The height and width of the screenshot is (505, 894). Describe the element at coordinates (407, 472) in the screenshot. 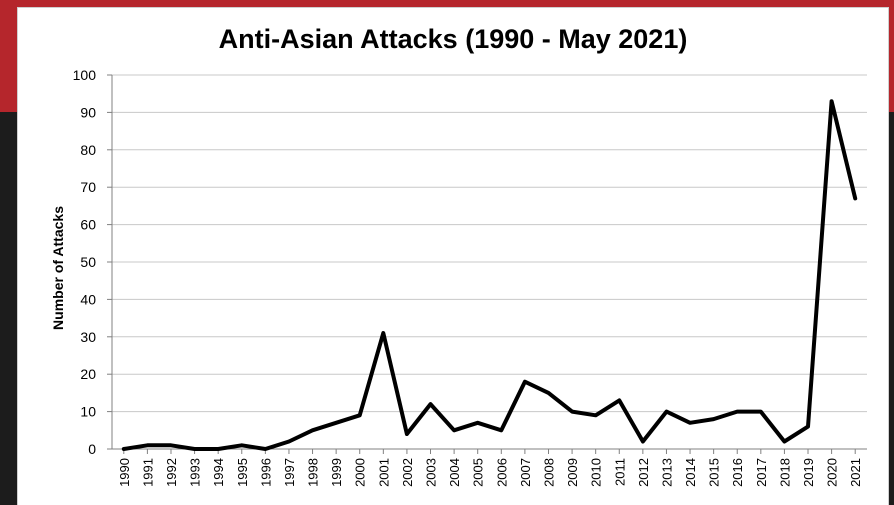

I see `x-tick-label: 2002` at that location.